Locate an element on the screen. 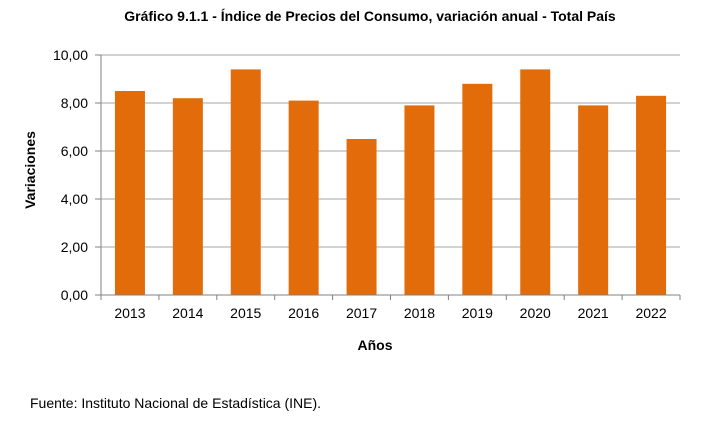  y-tick-label: 6,00 is located at coordinates (74, 151).